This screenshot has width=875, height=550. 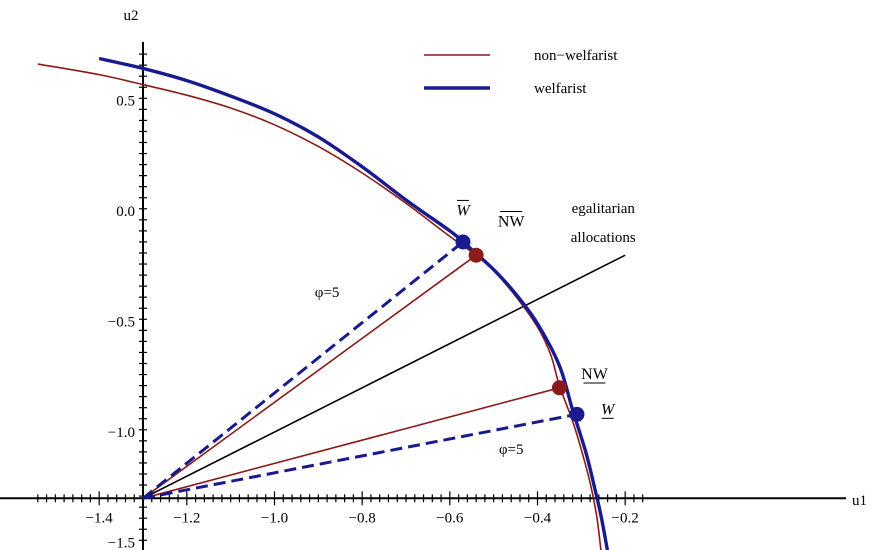 I want to click on legend-label-welfarist: welfarist, so click(x=560, y=89).